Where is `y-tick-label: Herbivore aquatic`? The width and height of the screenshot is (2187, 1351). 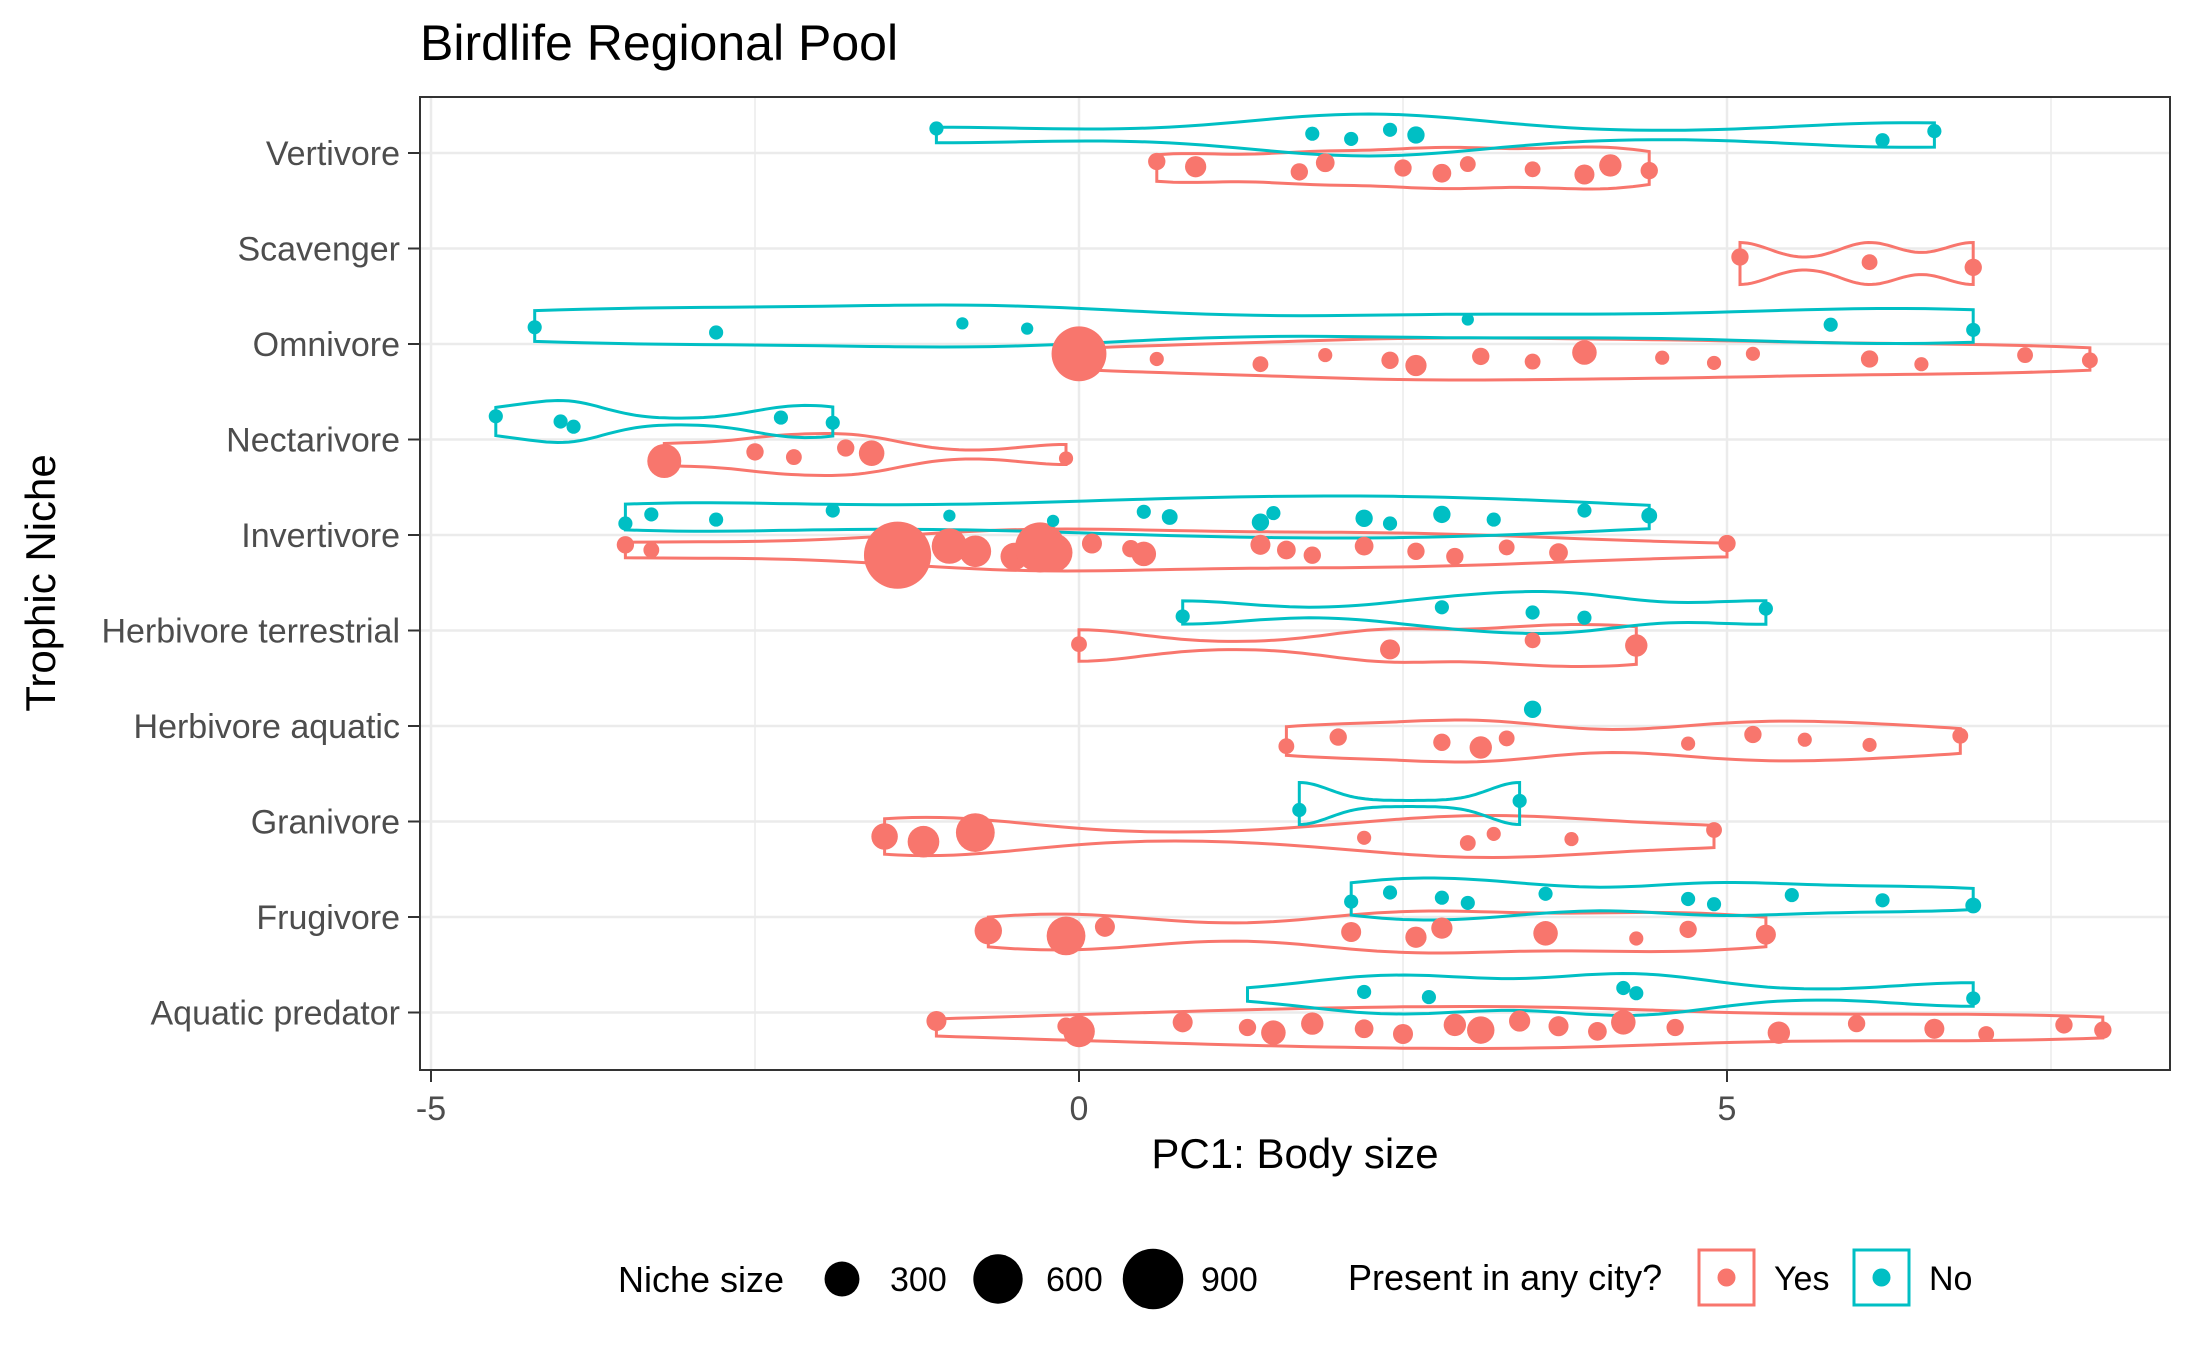 y-tick-label: Herbivore aquatic is located at coordinates (267, 727).